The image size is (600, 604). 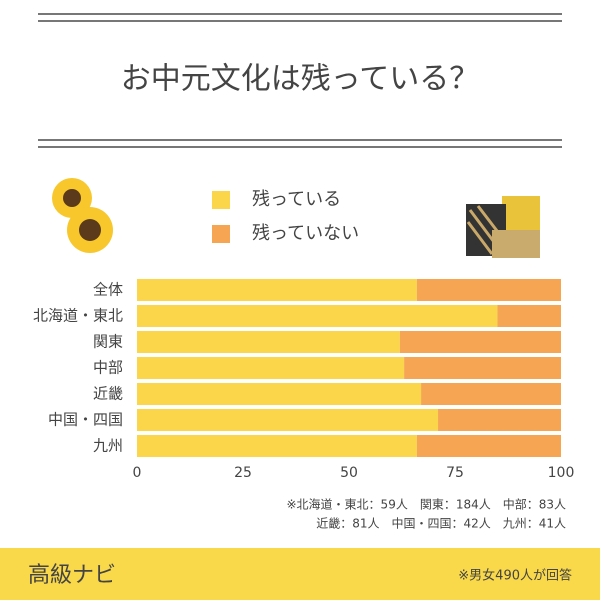 What do you see at coordinates (455, 473) in the screenshot?
I see `x-tick-label: 75` at bounding box center [455, 473].